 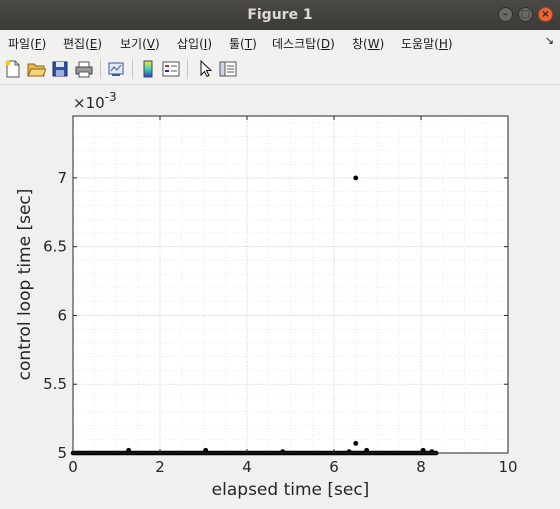 I want to click on x-tick-label: 6, so click(x=334, y=467).